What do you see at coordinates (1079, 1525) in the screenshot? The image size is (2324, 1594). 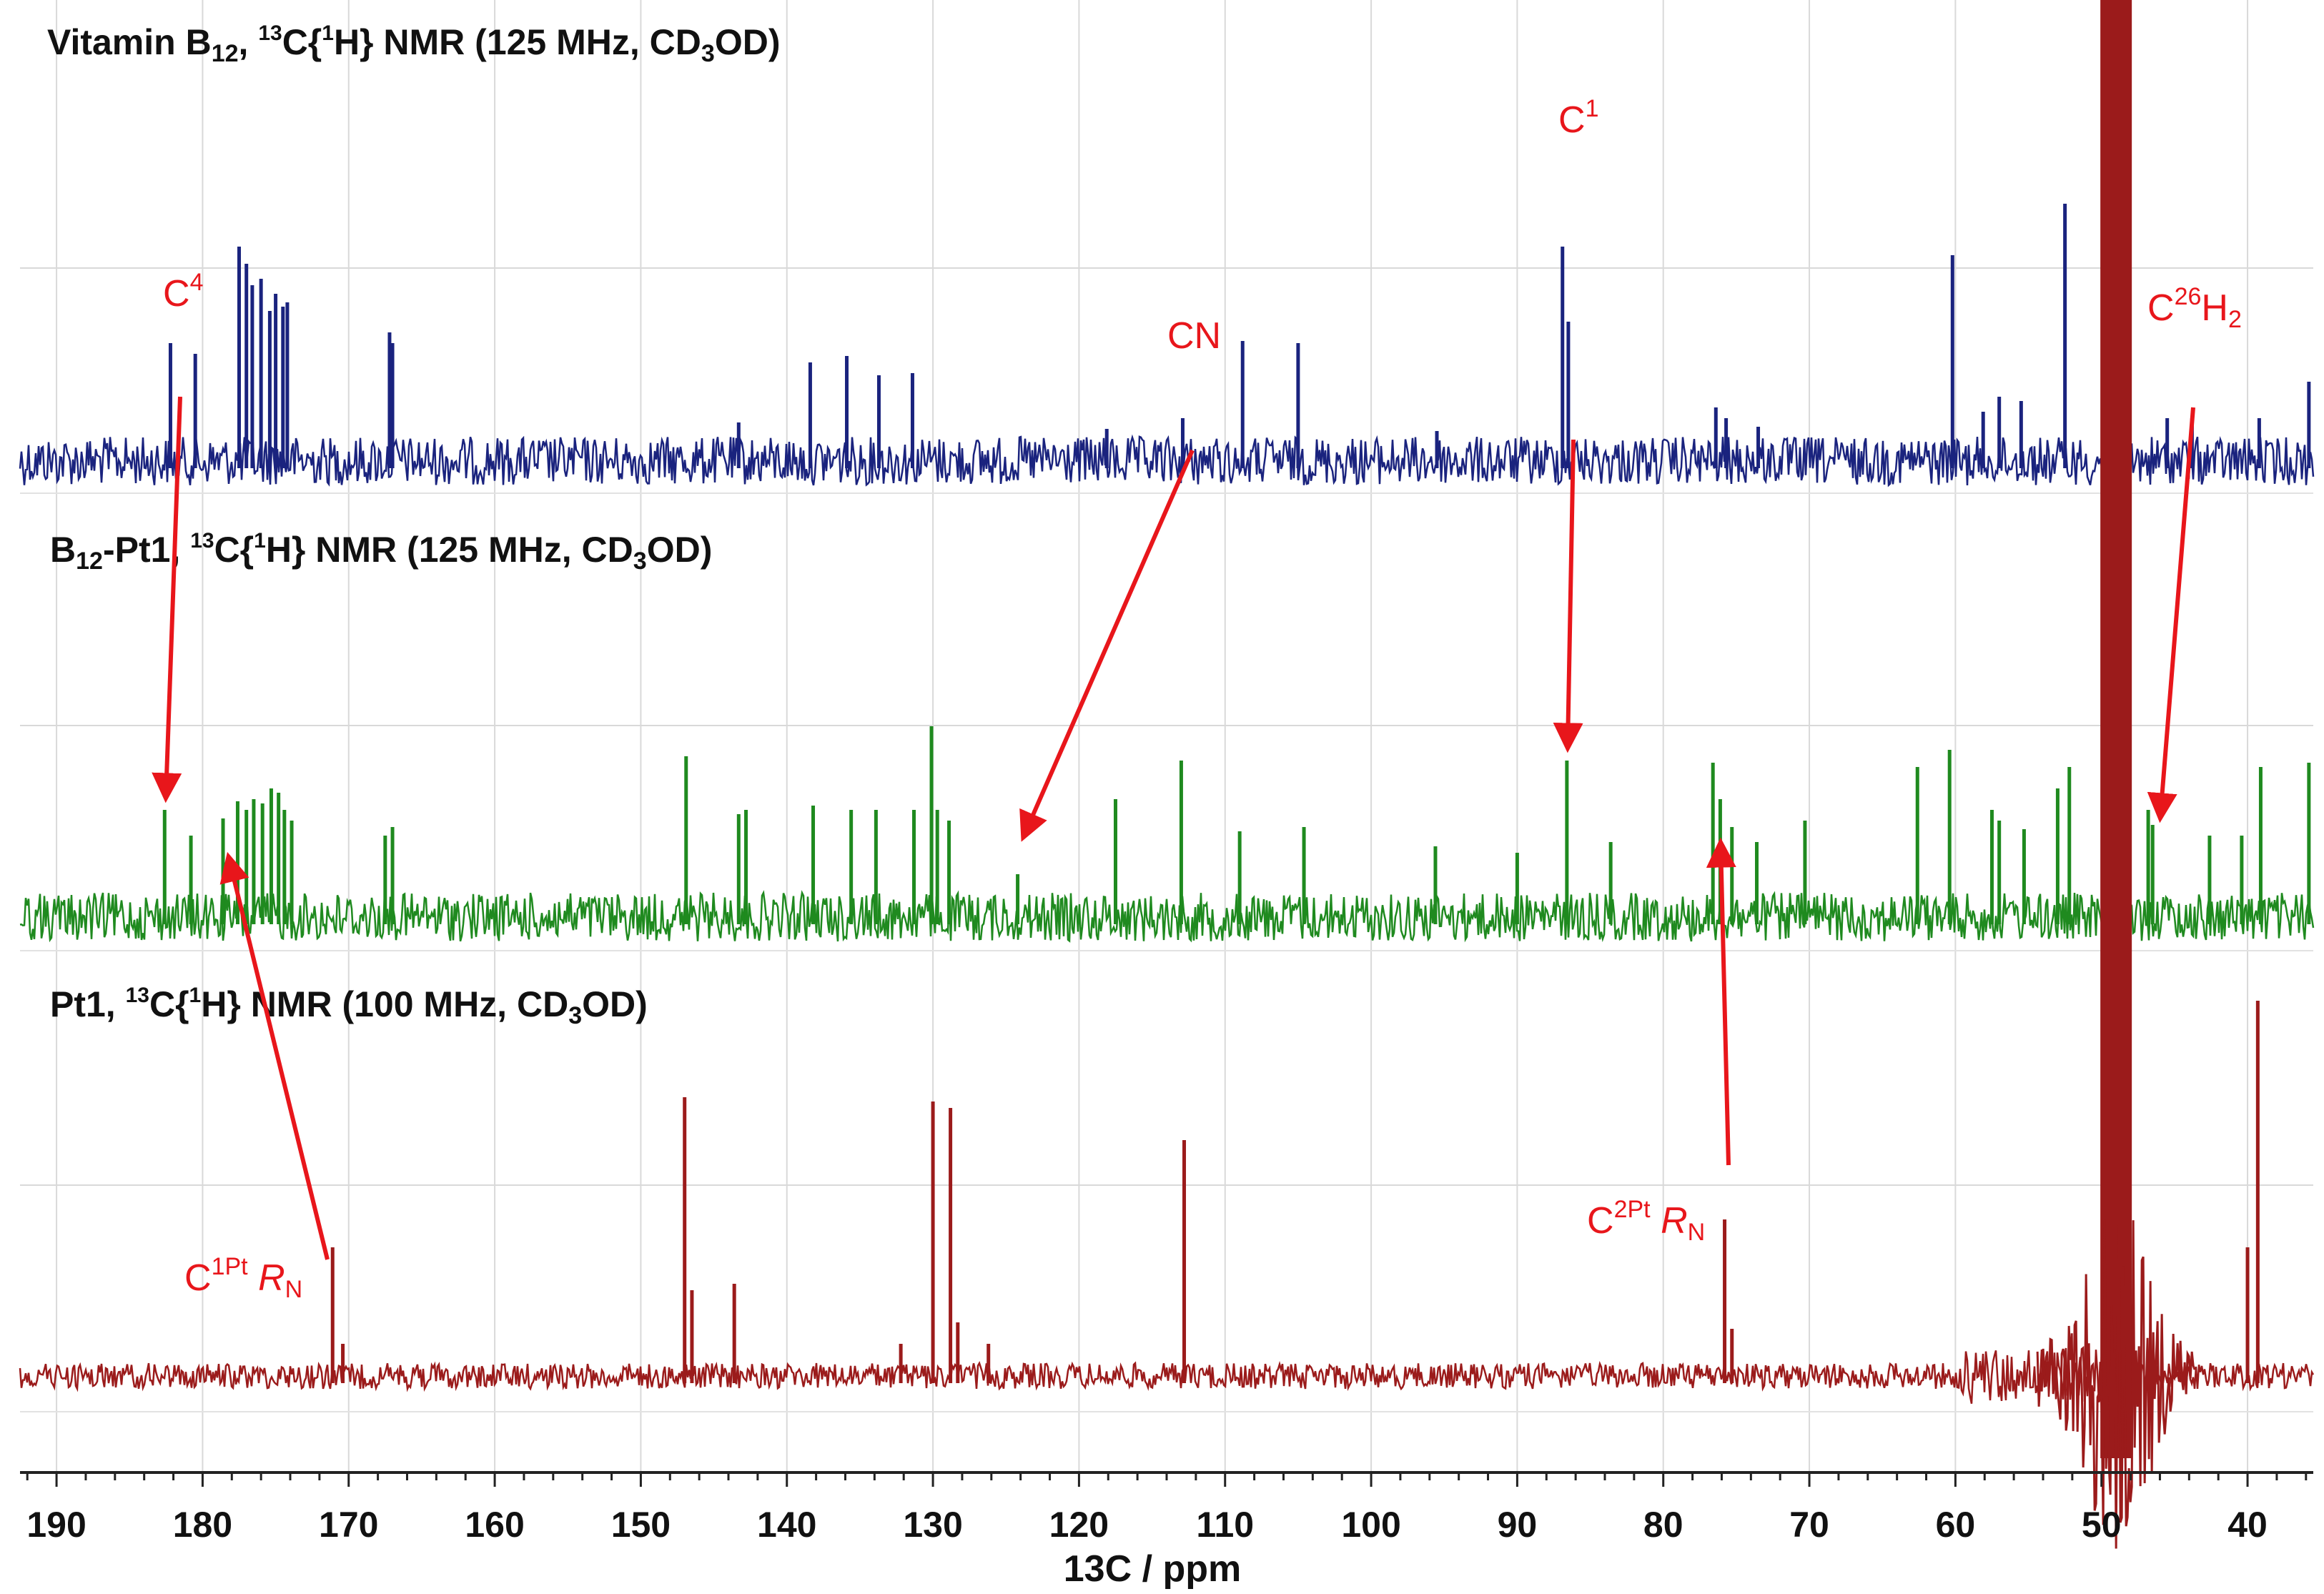 I see `x-tick-label-7: 120` at bounding box center [1079, 1525].